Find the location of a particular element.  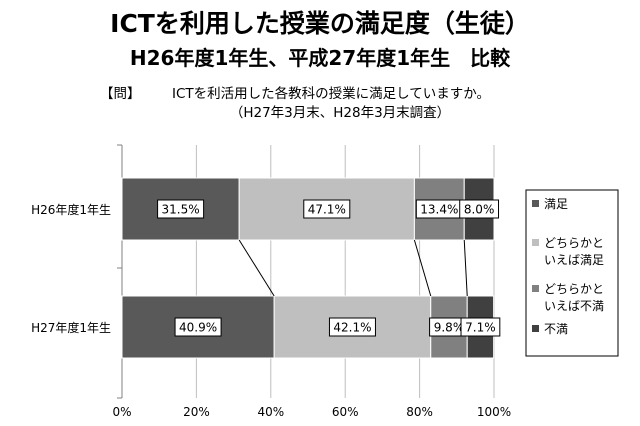

data-label: 31.5% is located at coordinates (181, 210).